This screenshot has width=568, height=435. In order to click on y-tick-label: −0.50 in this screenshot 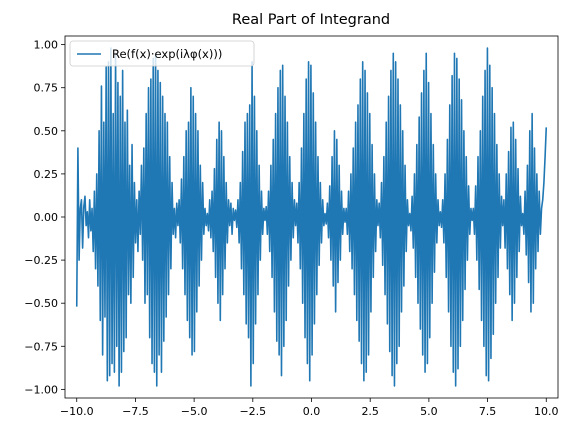, I will do `click(41, 303)`.